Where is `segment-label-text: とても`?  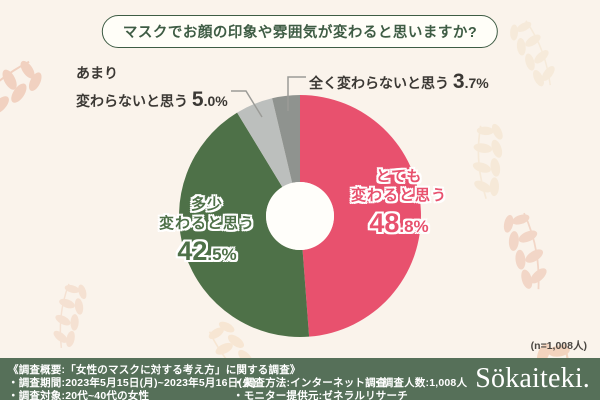 segment-label-text: とても is located at coordinates (399, 176).